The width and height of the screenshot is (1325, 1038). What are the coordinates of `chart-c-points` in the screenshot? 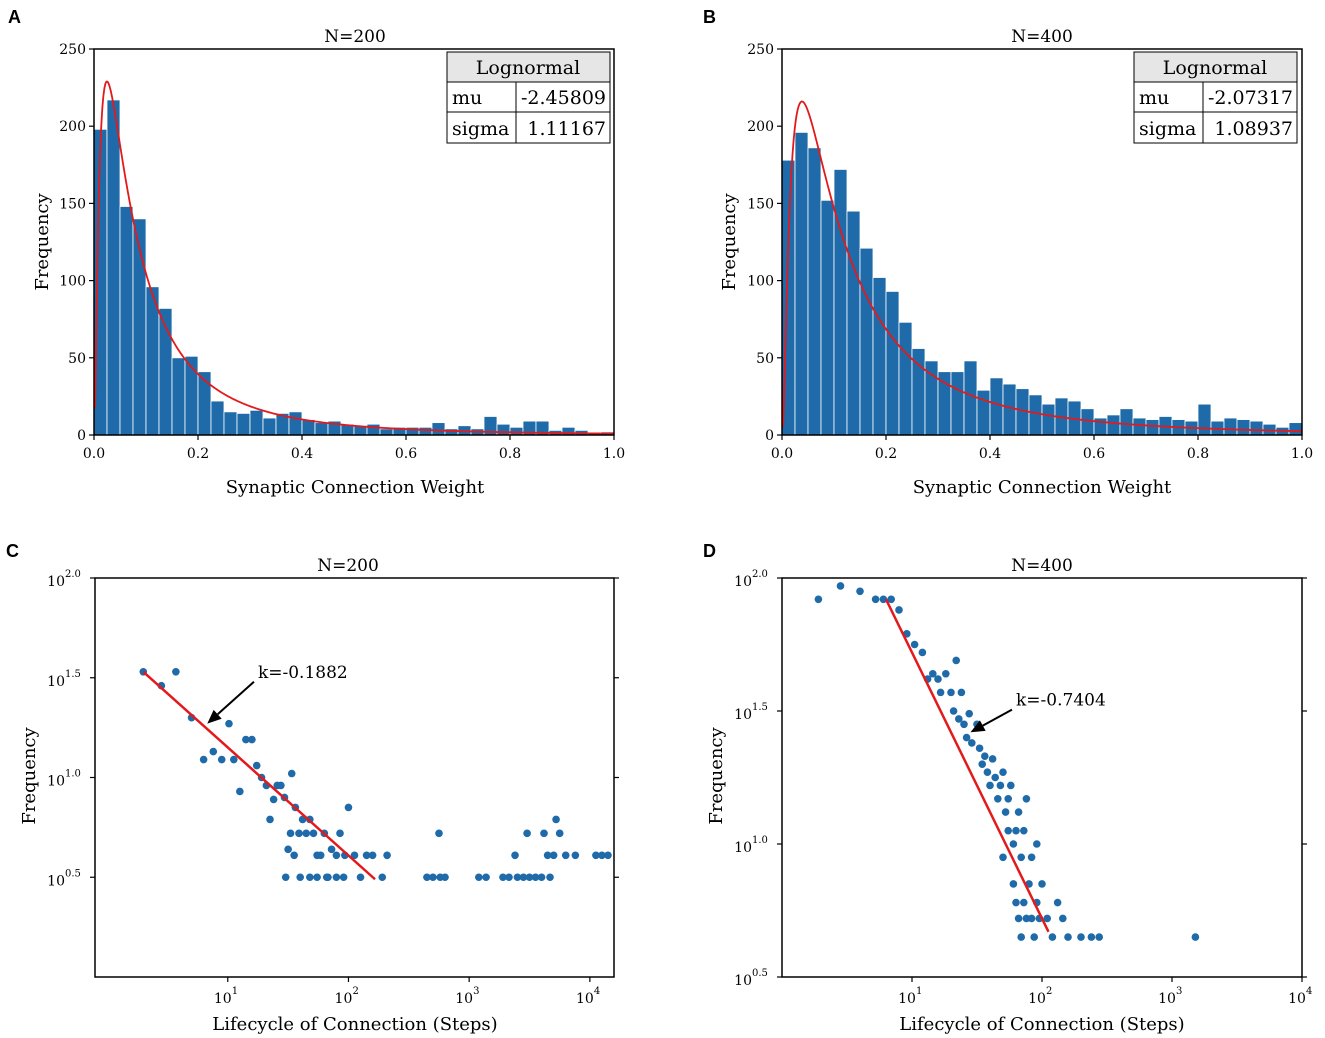 It's located at (375, 774).